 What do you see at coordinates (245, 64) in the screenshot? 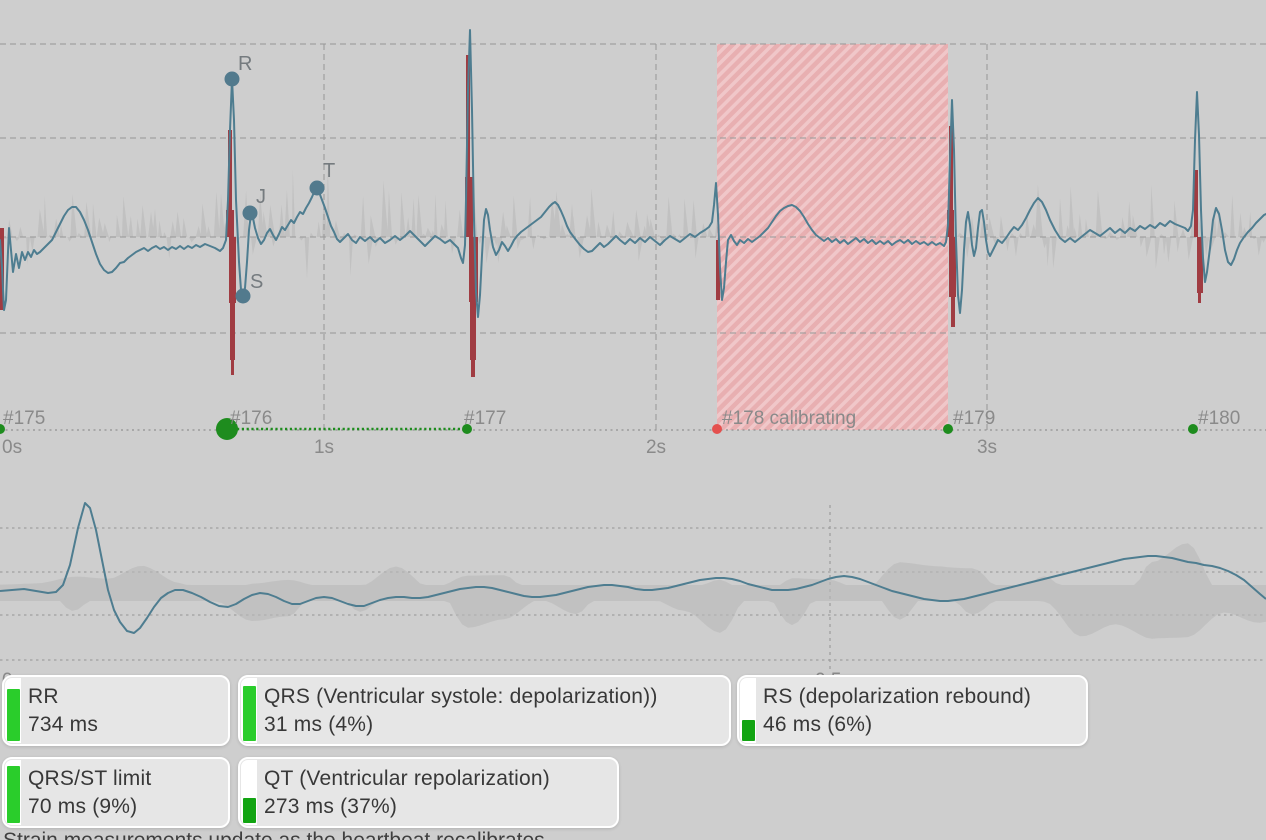
I see `wave-point-r-label: R` at bounding box center [245, 64].